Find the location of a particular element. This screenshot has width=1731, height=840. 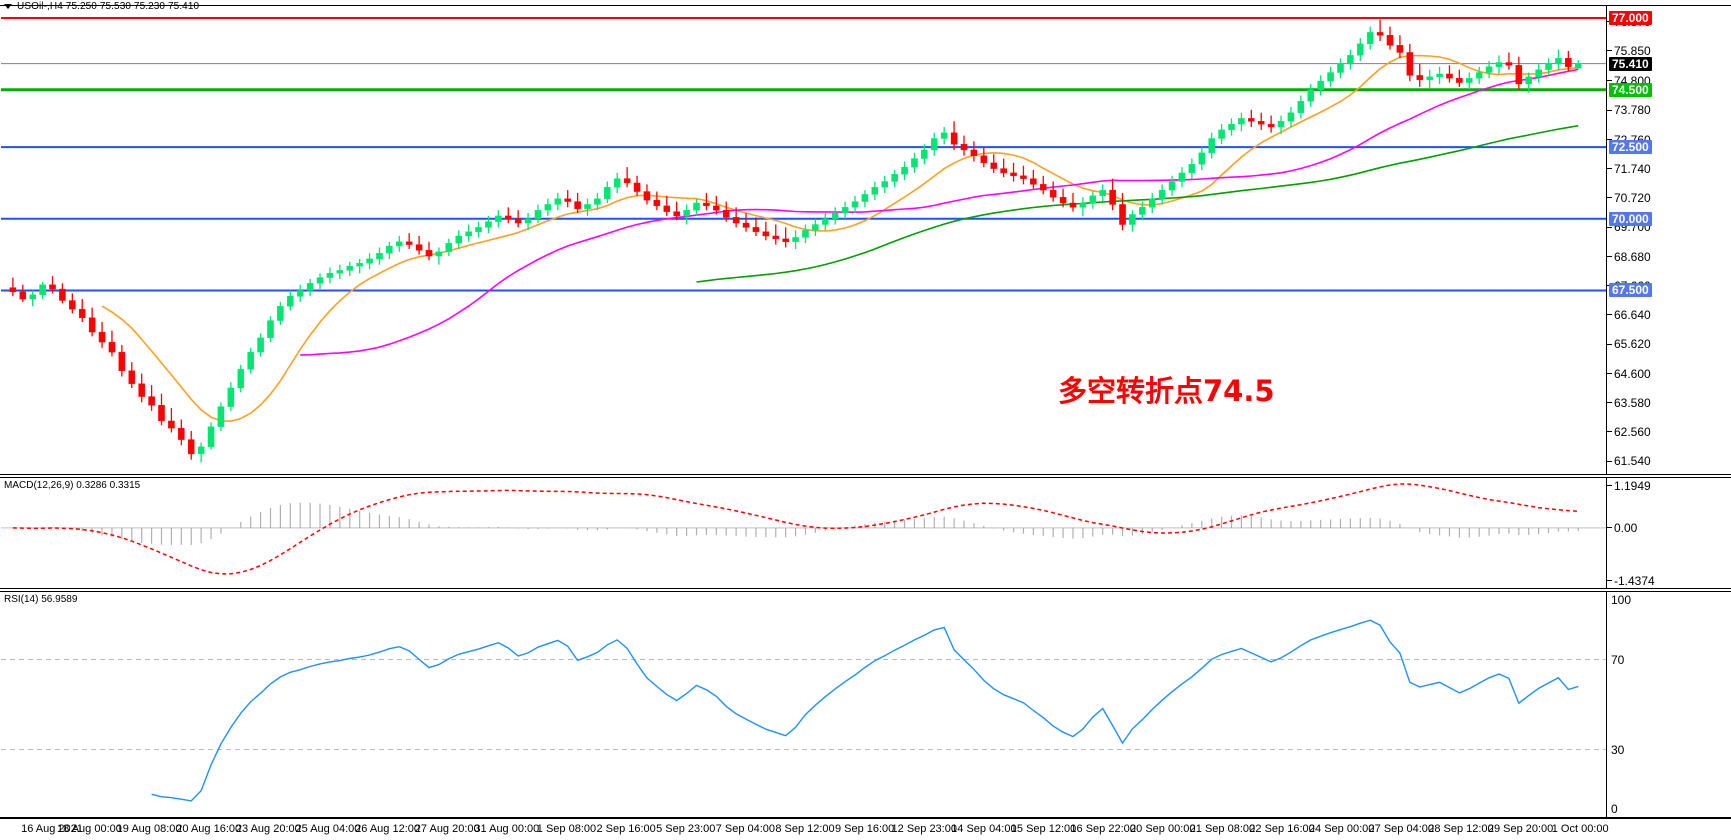

macd-title: MACD(12,26,9) 0.3286 0.3315 is located at coordinates (72, 485).